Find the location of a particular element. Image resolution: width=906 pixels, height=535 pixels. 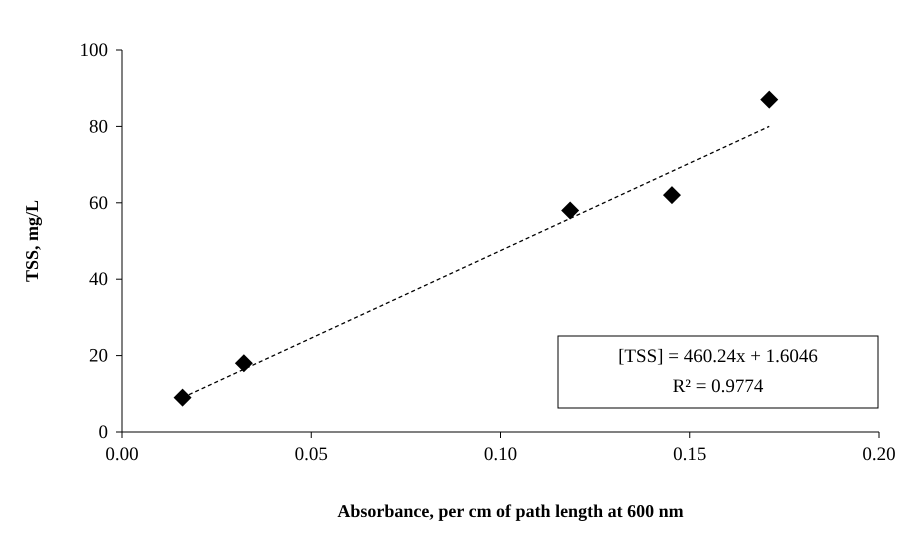

y-tick-label: 20 is located at coordinates (98, 356).